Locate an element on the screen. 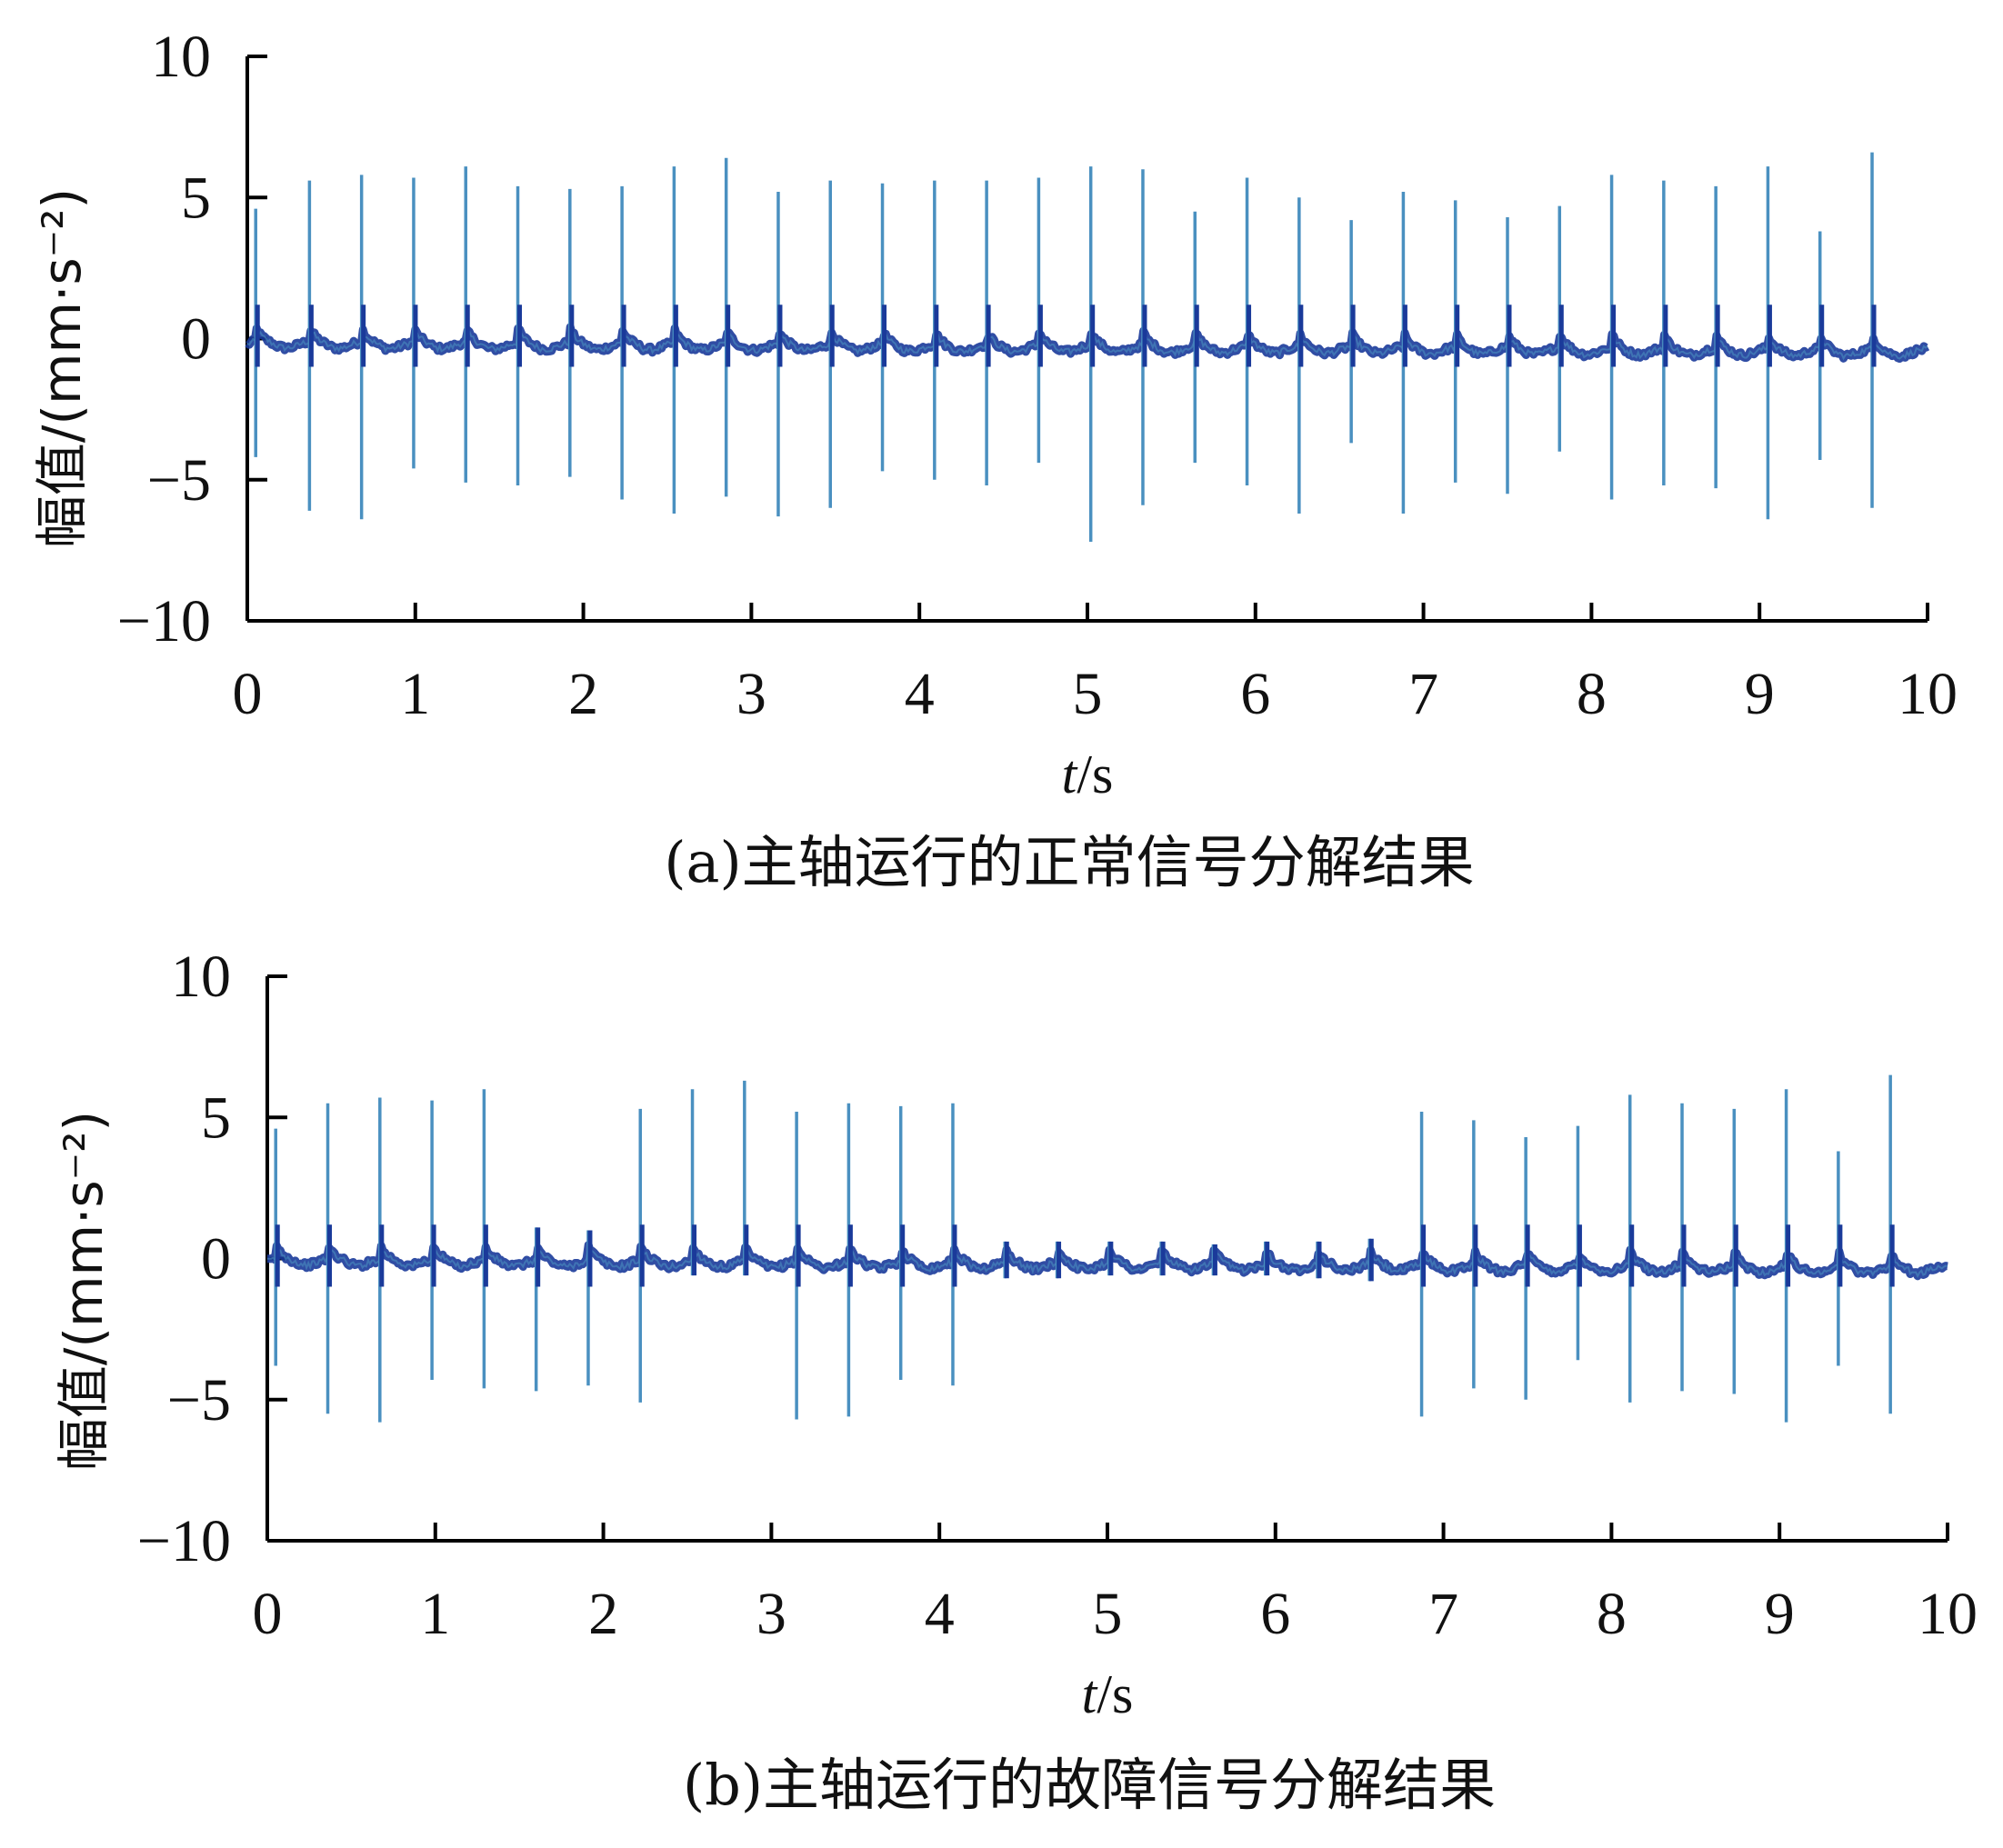 Image resolution: width=2003 pixels, height=1848 pixels. chart-caption: (b)主轴运行的故障信号分解结果 is located at coordinates (1089, 1785).